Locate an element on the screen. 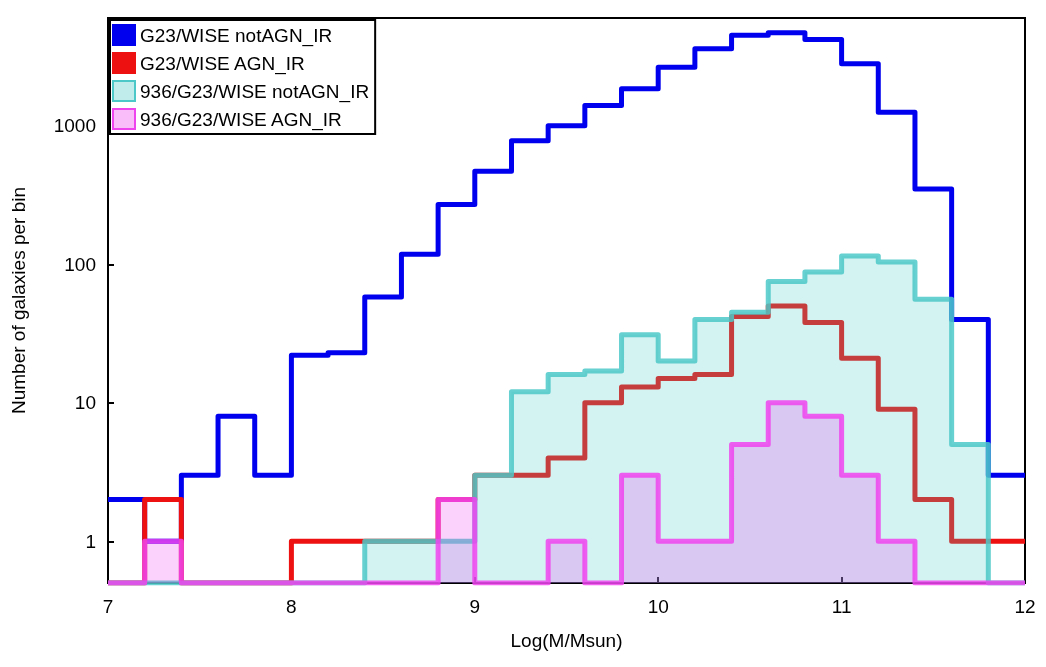  x-tick-label: 12 is located at coordinates (1025, 606).